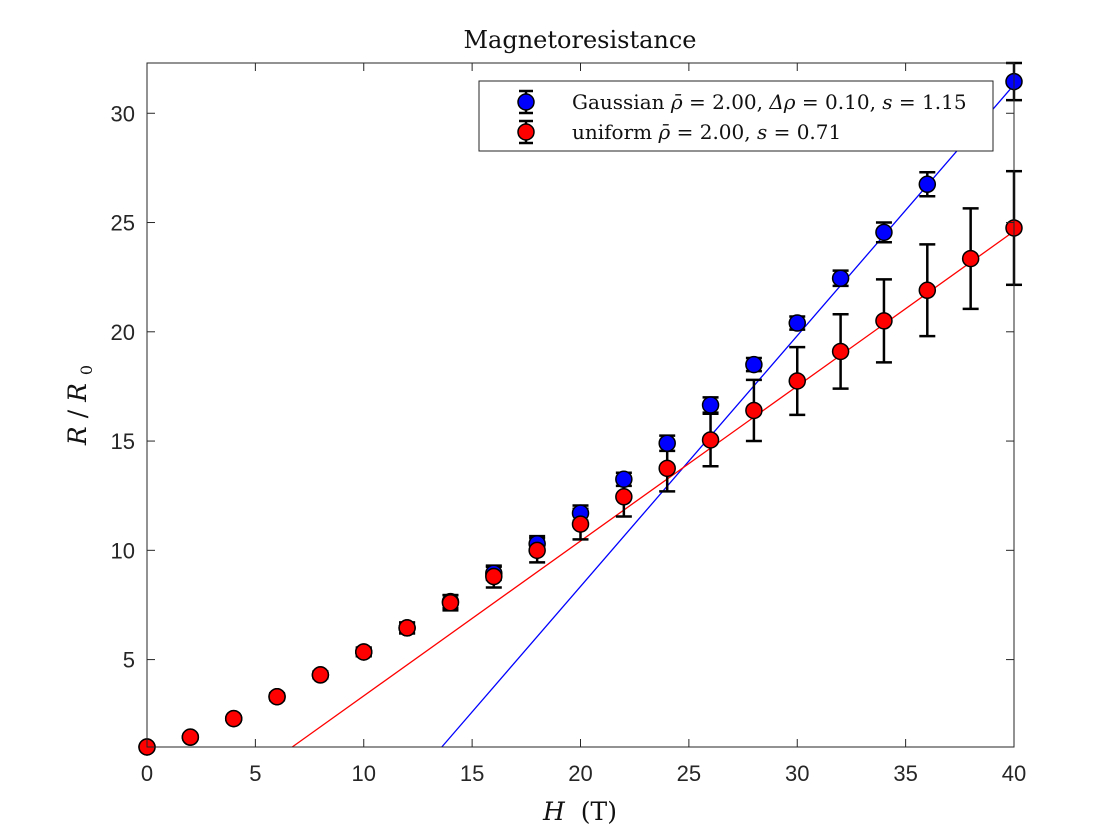  Describe the element at coordinates (804, 132) in the screenshot. I see `legend-uniform-s-value: = 0.71` at that location.